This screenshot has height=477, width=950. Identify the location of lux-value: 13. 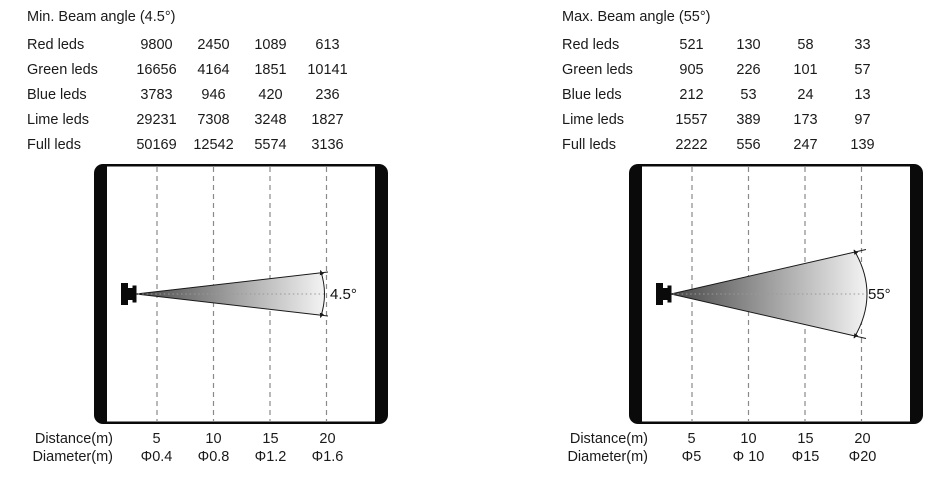
(862, 95).